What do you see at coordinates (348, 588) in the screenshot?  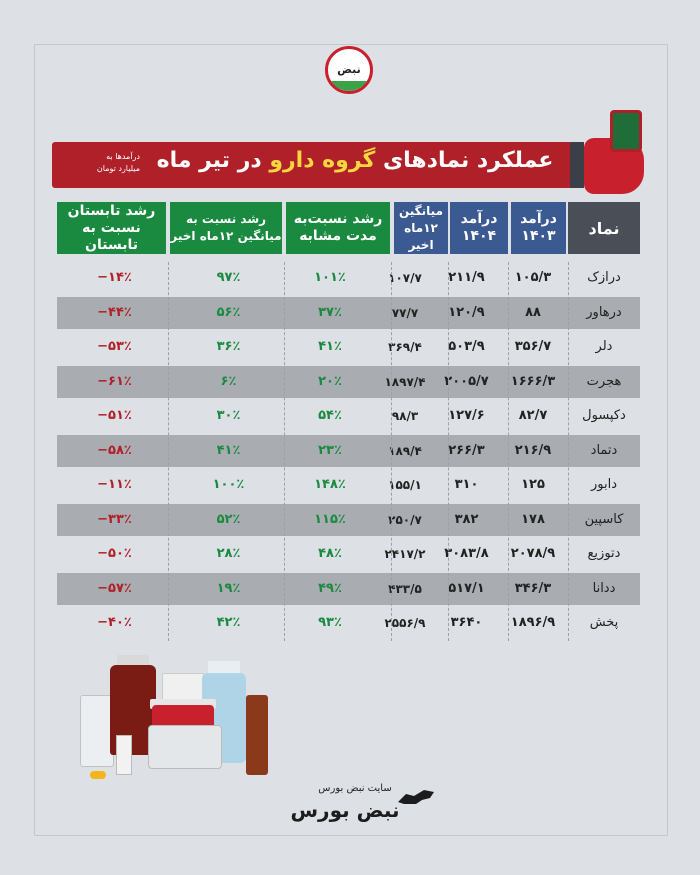 I see `table-row: ددانا ۳۴۶/۳ ۵۱۷/۱ ۴۳۳/۵ ۴۹٪ ۱۹٪ −۵۷٪` at bounding box center [348, 588].